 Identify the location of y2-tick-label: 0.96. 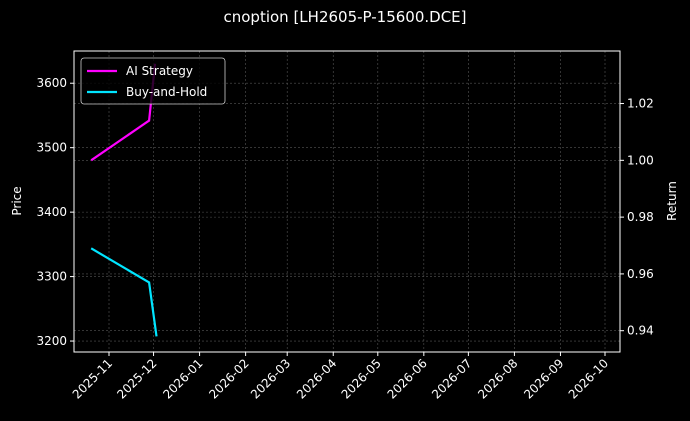
(640, 274).